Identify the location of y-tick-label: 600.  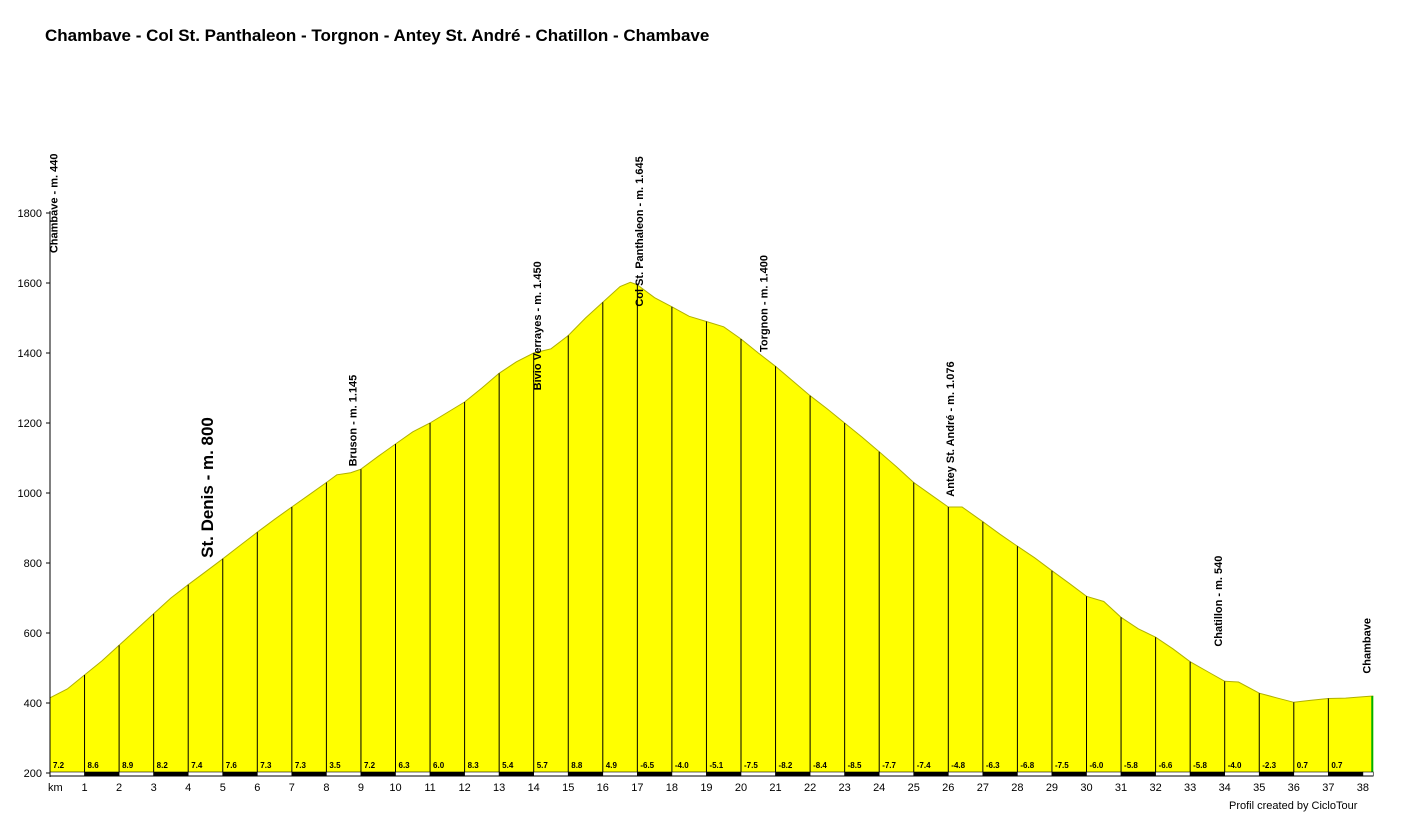
(33, 634).